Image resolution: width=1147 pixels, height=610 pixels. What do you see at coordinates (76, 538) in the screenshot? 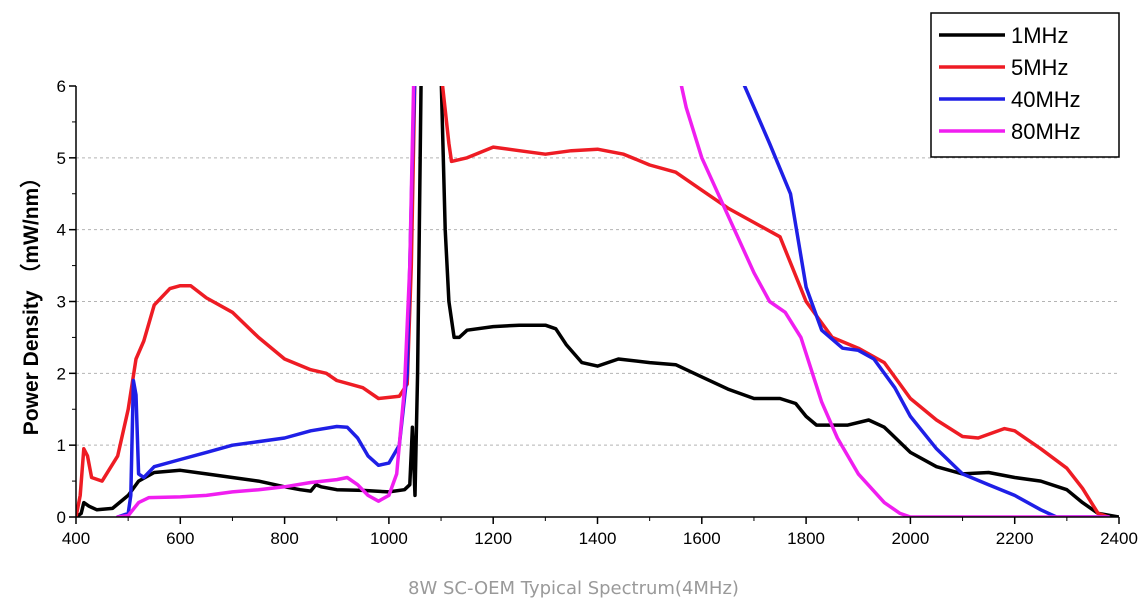
I see `x-tick-label: 400` at bounding box center [76, 538].